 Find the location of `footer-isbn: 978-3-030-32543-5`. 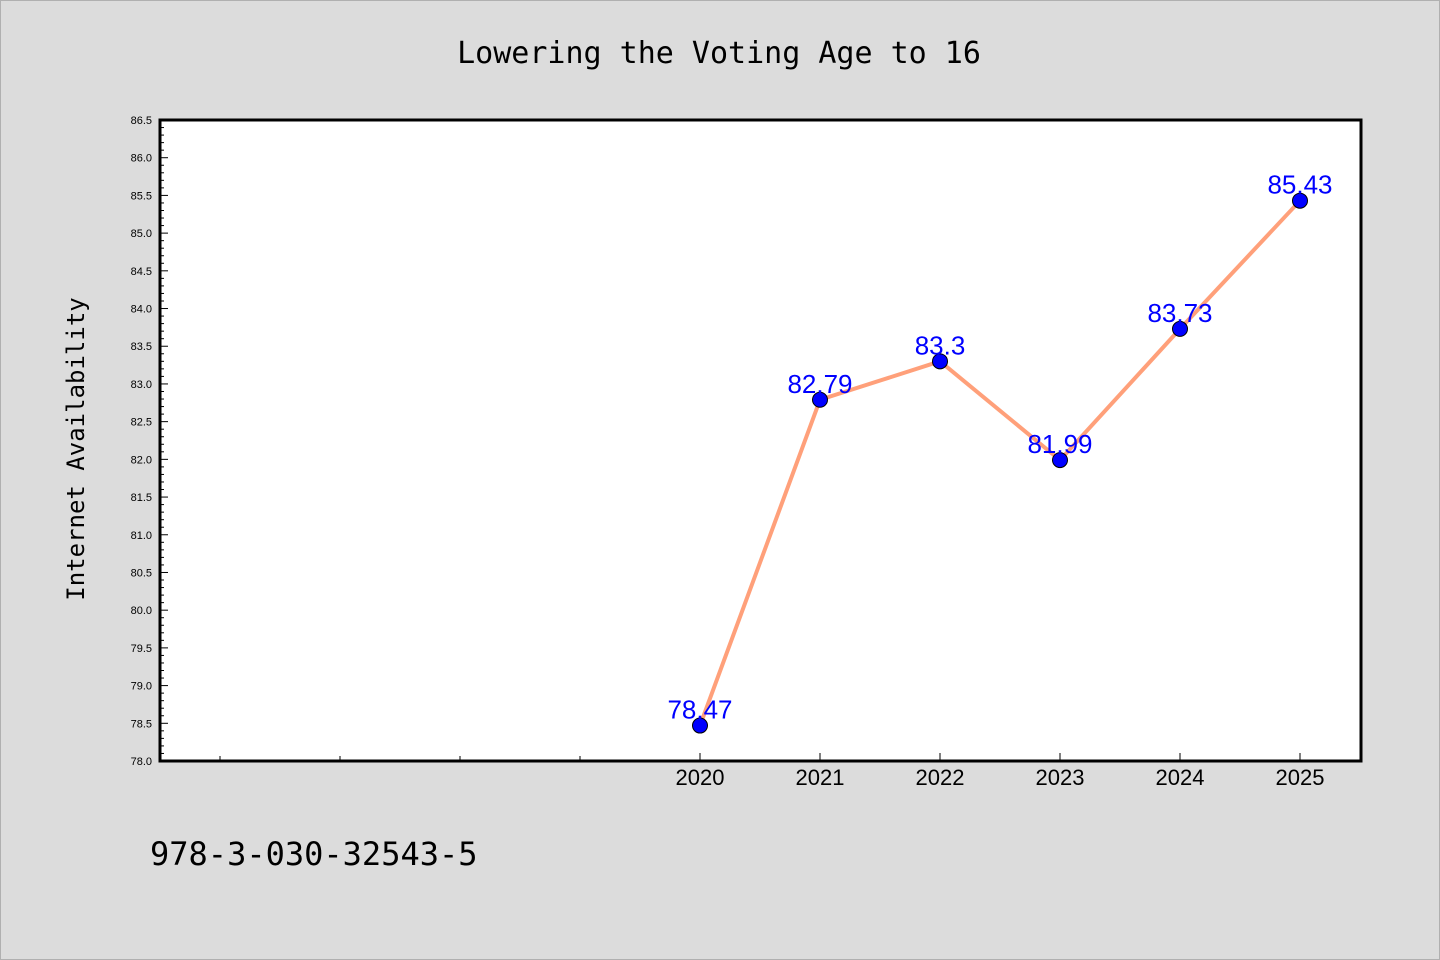

footer-isbn: 978-3-030-32543-5 is located at coordinates (314, 854).